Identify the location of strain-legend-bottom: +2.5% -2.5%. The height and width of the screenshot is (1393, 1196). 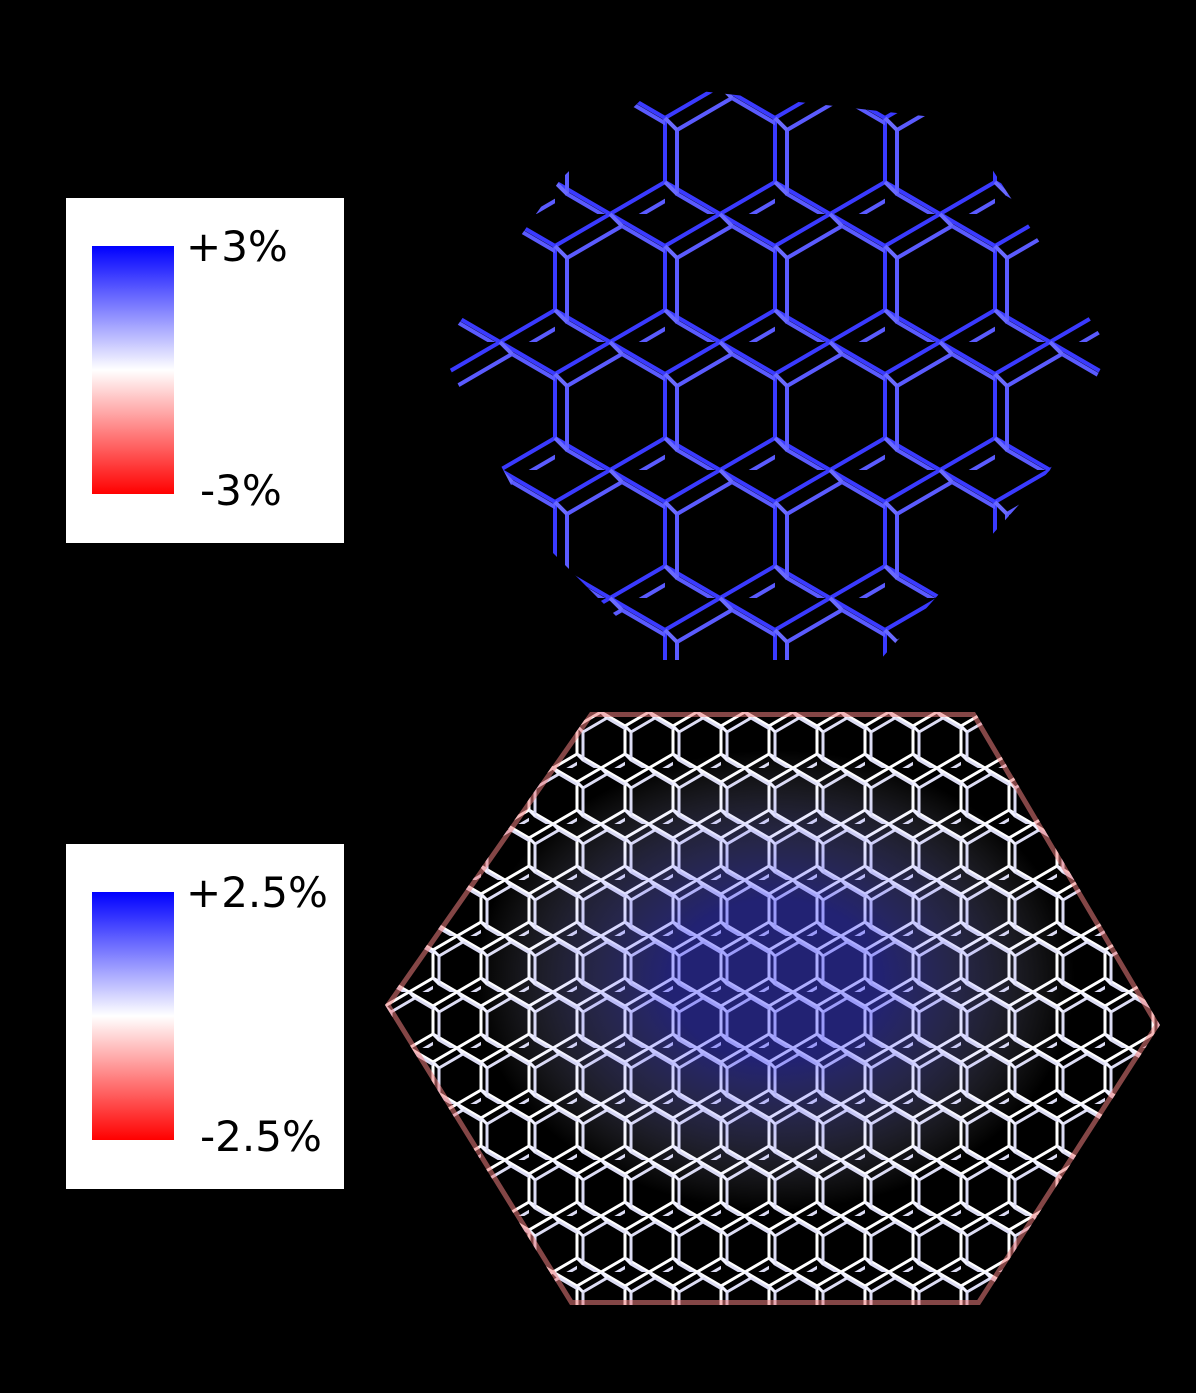
(205, 1016).